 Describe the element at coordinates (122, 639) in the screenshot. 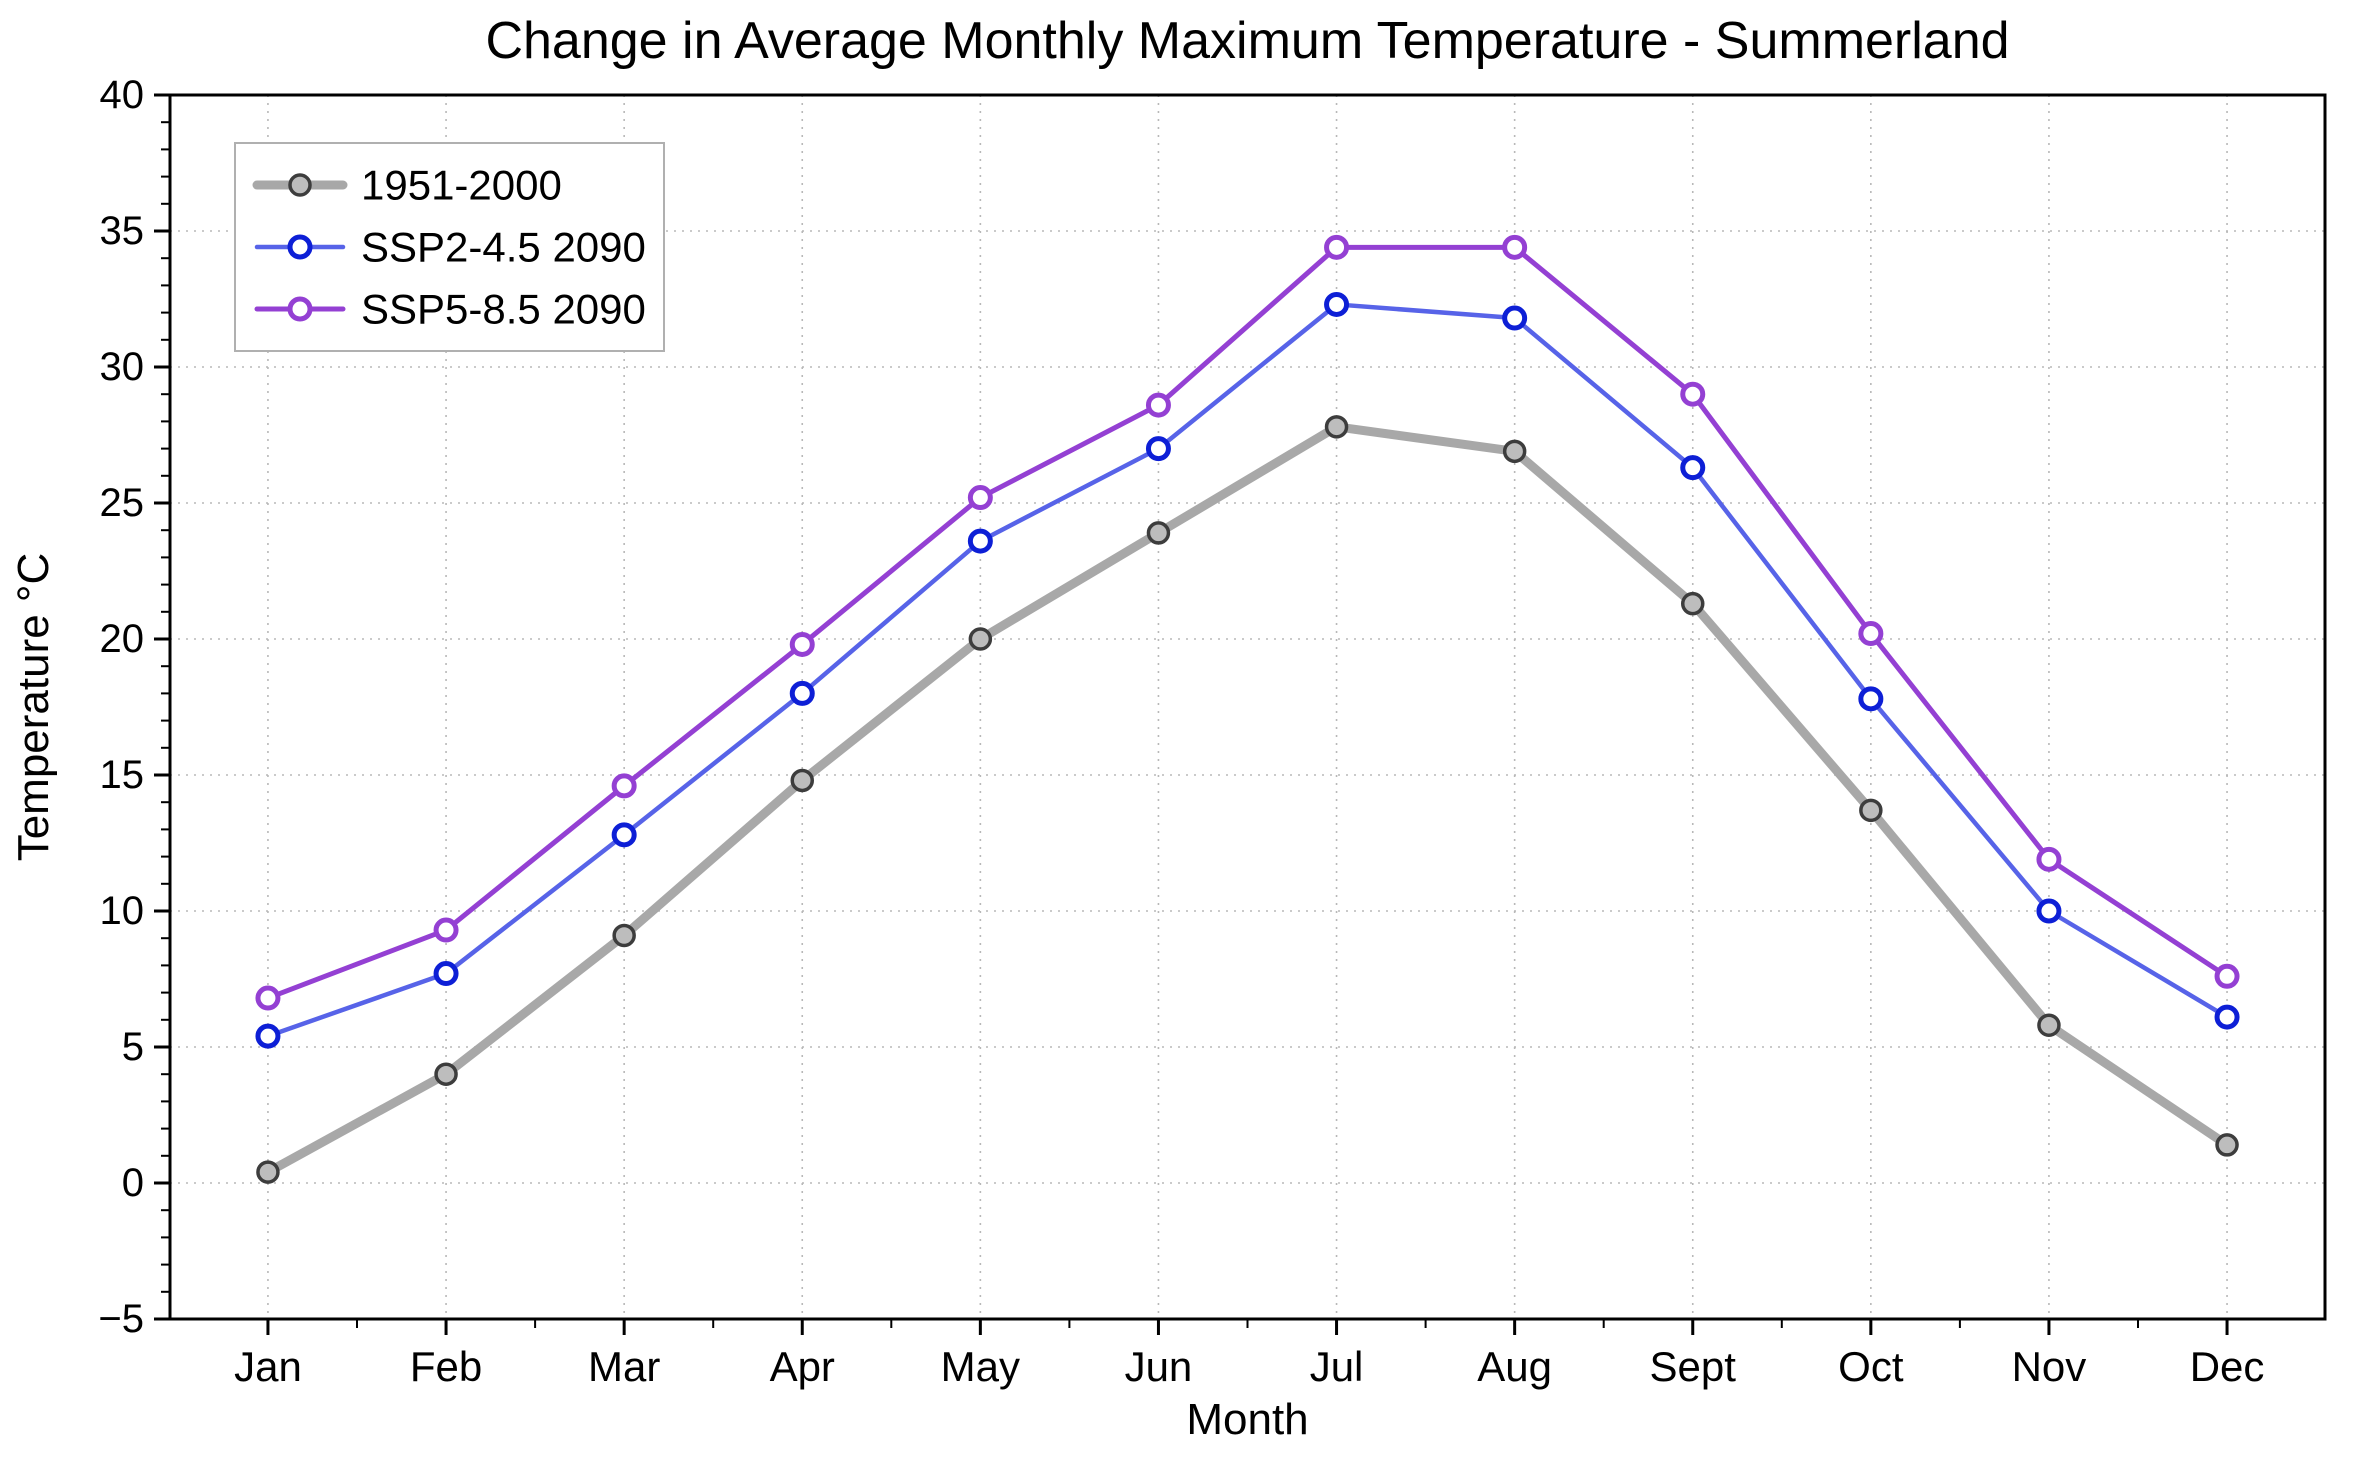

I see `y-tick-label: 20` at that location.